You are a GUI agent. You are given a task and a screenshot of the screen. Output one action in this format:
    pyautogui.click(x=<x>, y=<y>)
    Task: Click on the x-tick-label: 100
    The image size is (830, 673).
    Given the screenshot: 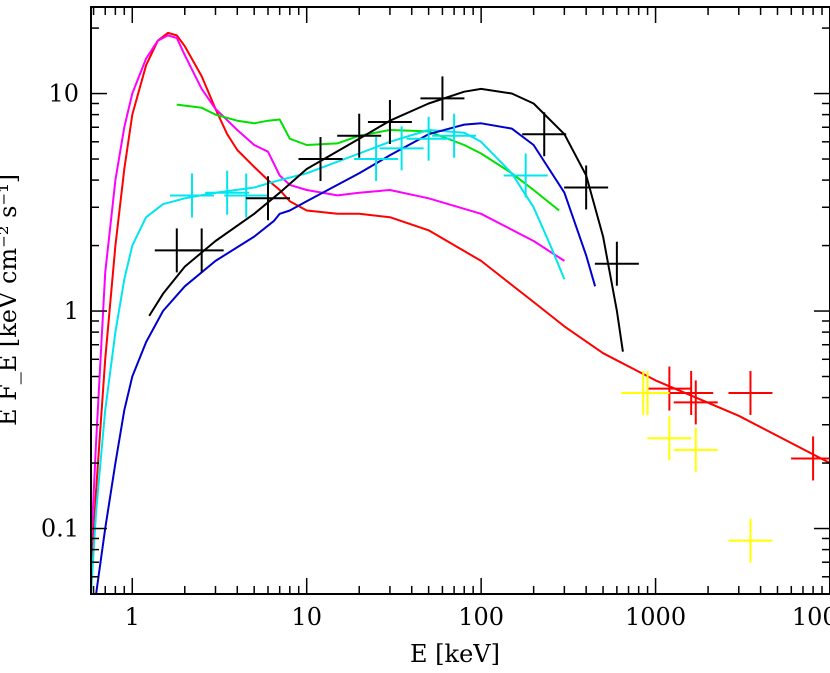 What is the action you would take?
    pyautogui.click(x=481, y=617)
    